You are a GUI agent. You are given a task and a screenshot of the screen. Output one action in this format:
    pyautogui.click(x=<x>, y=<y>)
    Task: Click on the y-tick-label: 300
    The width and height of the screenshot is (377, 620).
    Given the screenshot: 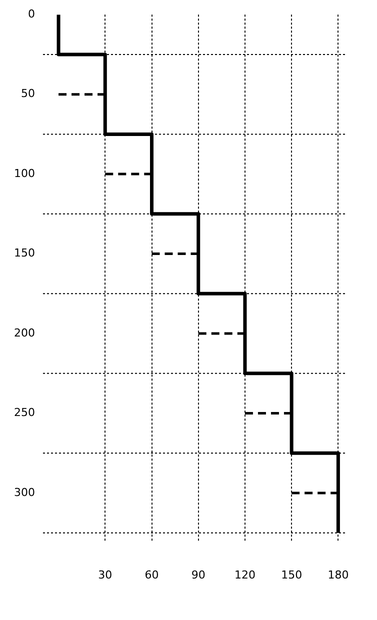 What is the action you would take?
    pyautogui.click(x=24, y=492)
    